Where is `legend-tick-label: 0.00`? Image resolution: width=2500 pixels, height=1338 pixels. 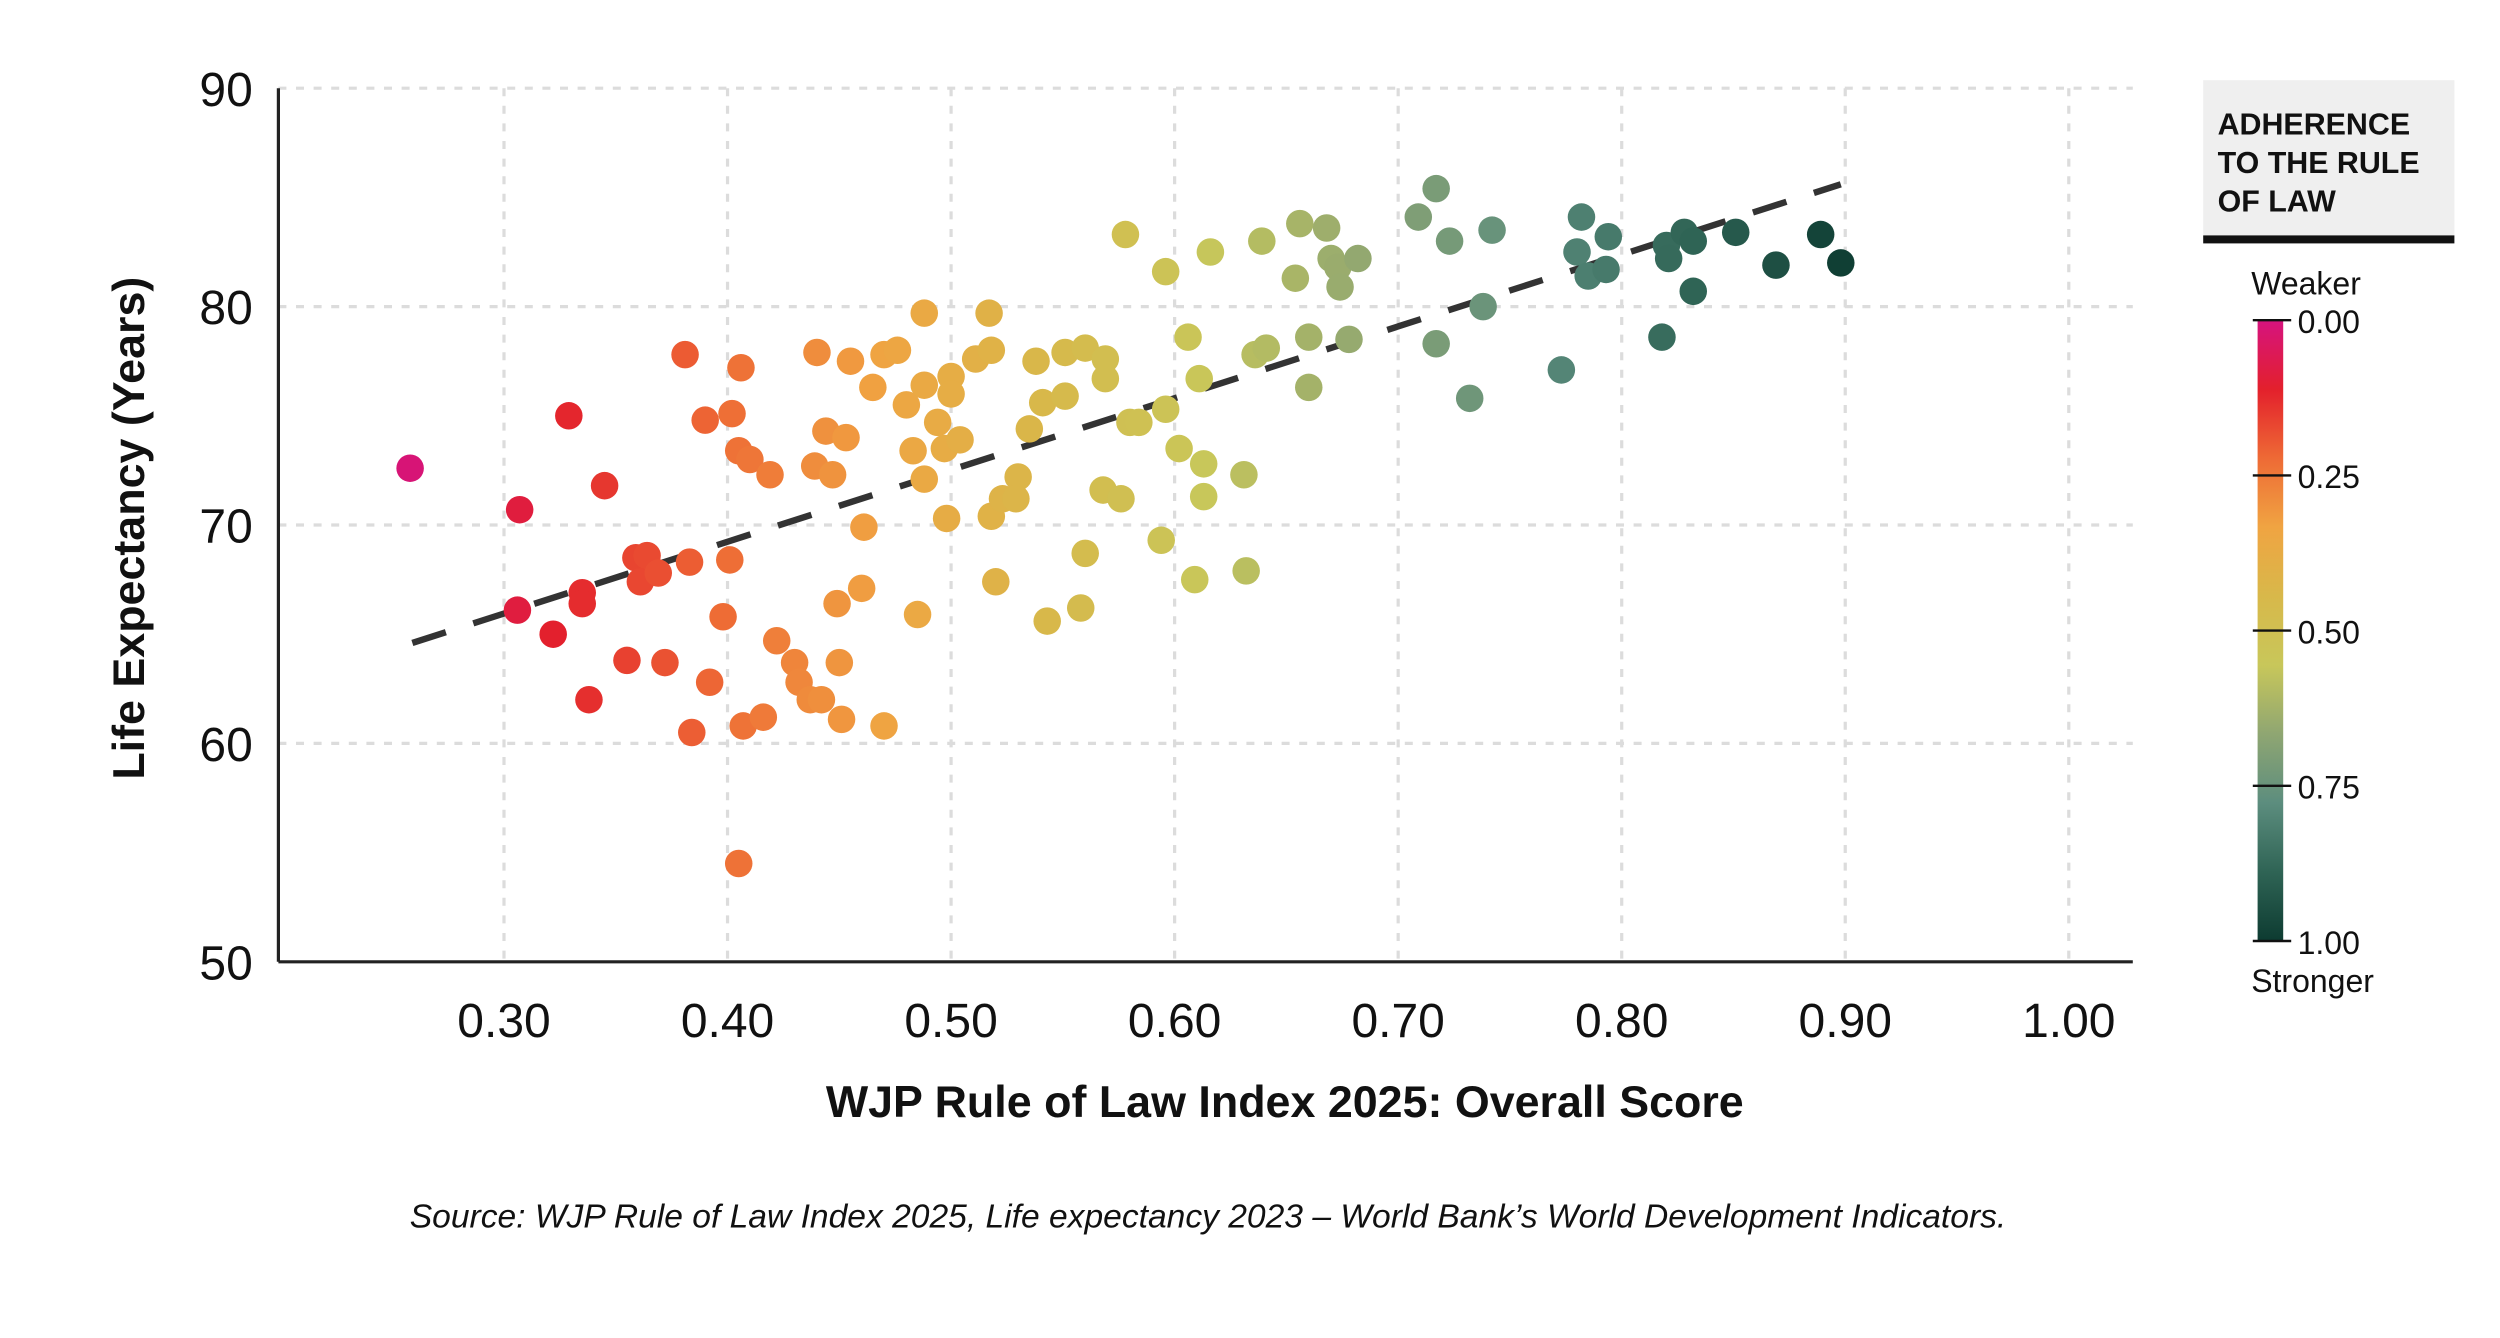
legend-tick-label: 0.00 is located at coordinates (2329, 322).